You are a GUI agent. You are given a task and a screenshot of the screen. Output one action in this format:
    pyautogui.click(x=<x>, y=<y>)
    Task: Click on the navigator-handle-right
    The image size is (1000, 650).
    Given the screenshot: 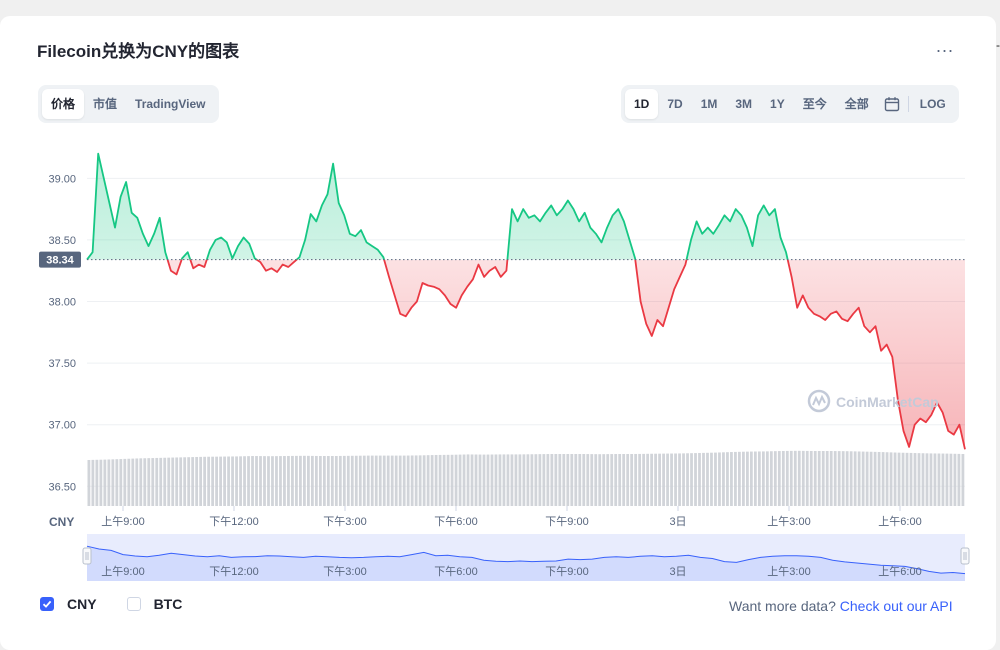 What is the action you would take?
    pyautogui.click(x=965, y=556)
    